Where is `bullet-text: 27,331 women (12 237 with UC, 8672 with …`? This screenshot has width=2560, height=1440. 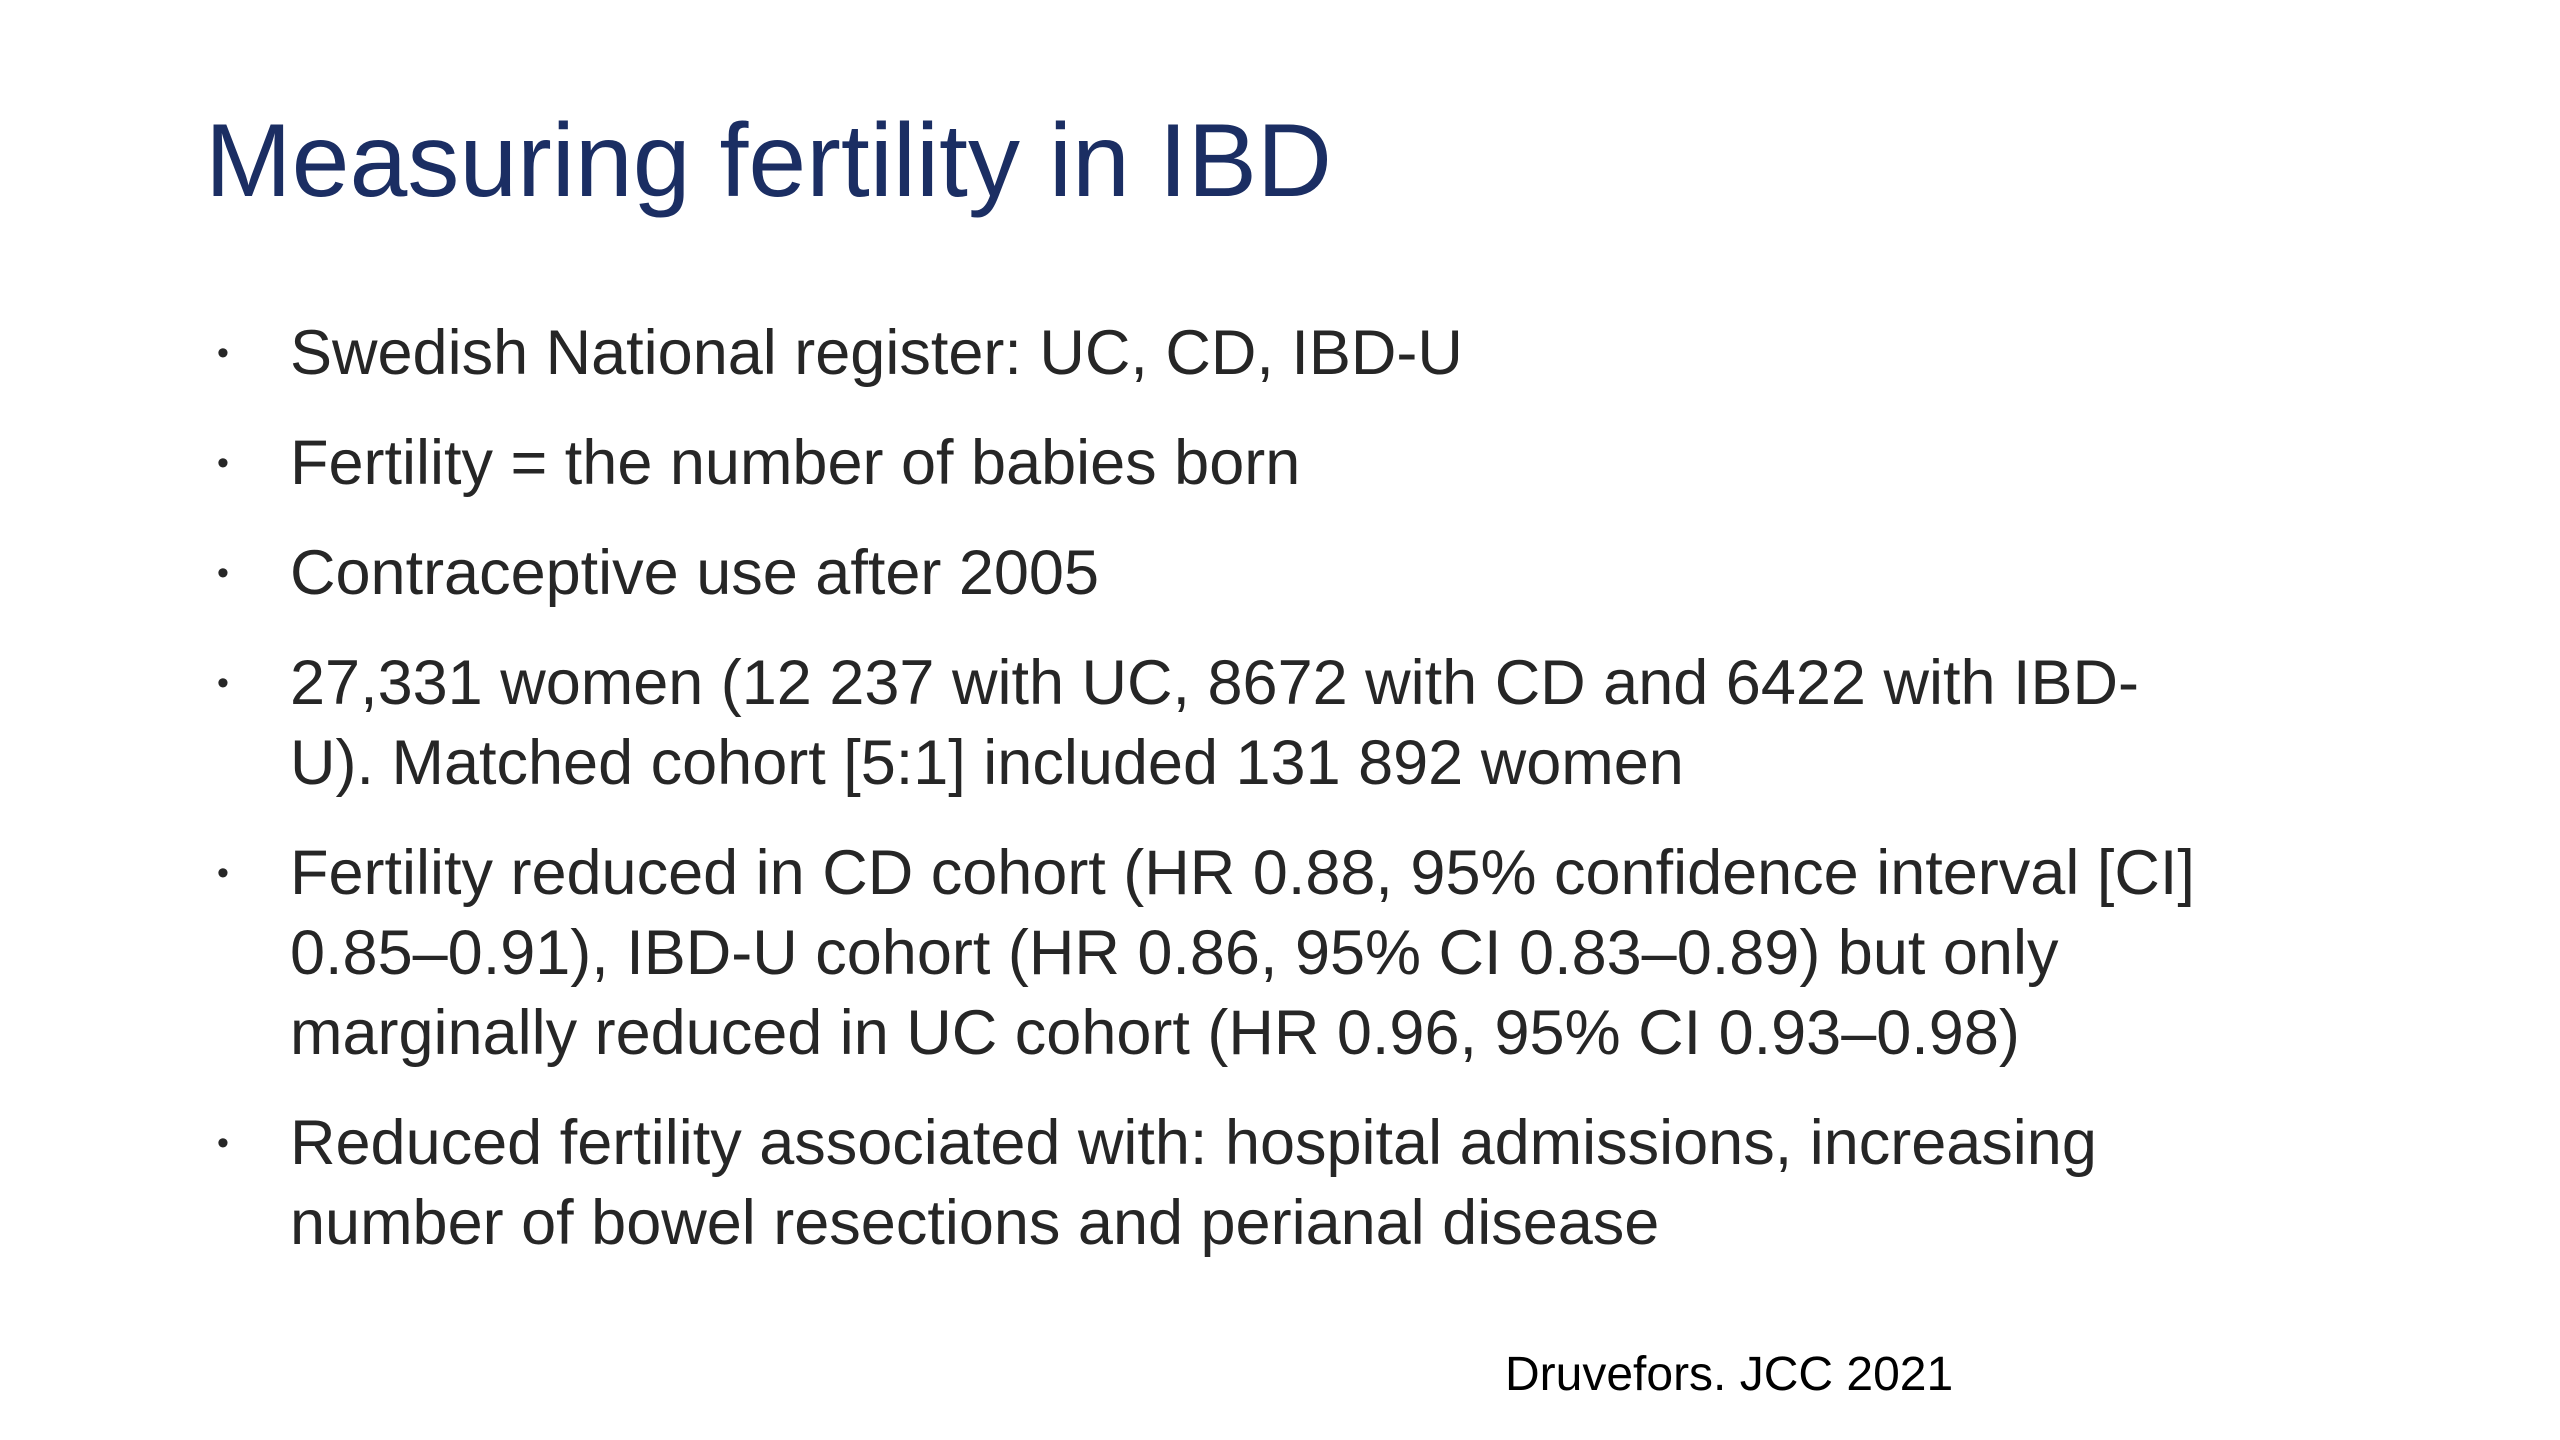
bullet-text: 27,331 women (12 237 with UC, 8672 with … is located at coordinates (1214, 683).